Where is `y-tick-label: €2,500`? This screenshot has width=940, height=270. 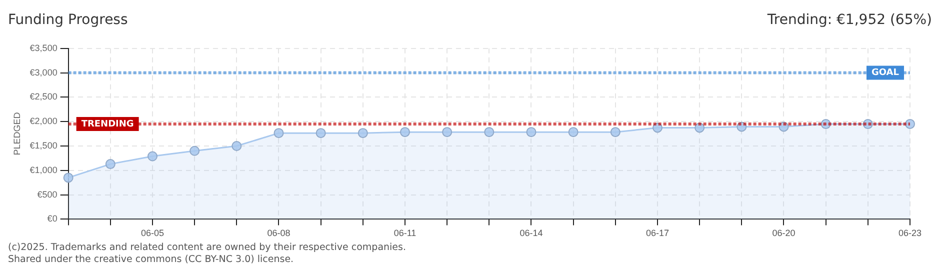 y-tick-label: €2,500 is located at coordinates (44, 97).